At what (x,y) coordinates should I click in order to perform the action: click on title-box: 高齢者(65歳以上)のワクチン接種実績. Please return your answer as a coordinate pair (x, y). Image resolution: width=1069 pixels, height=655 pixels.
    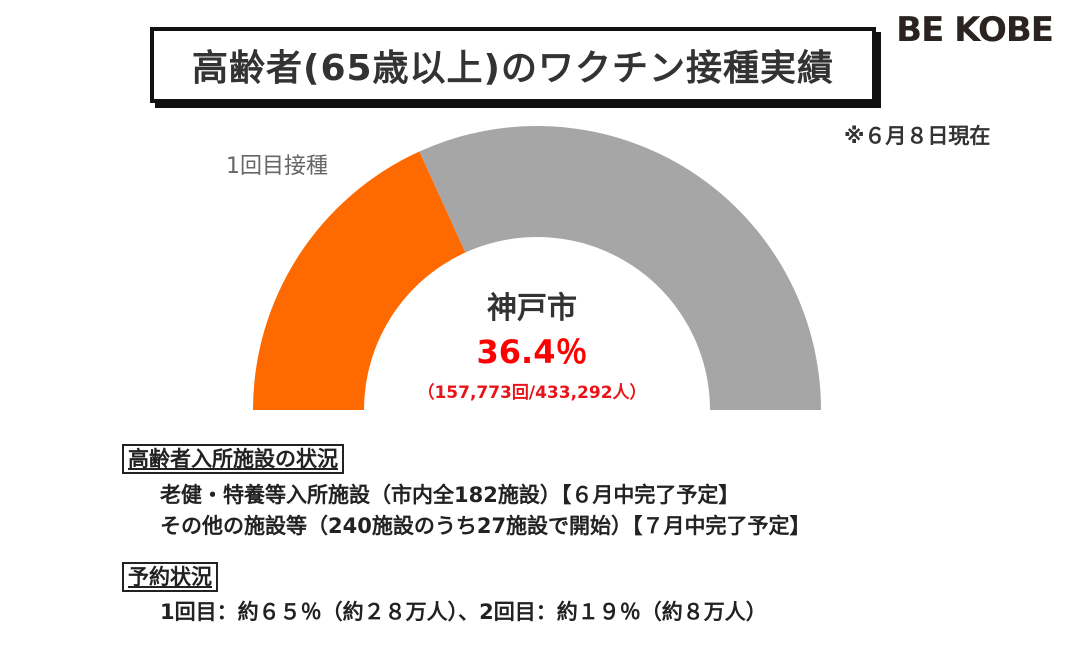
    Looking at the image, I should click on (513, 65).